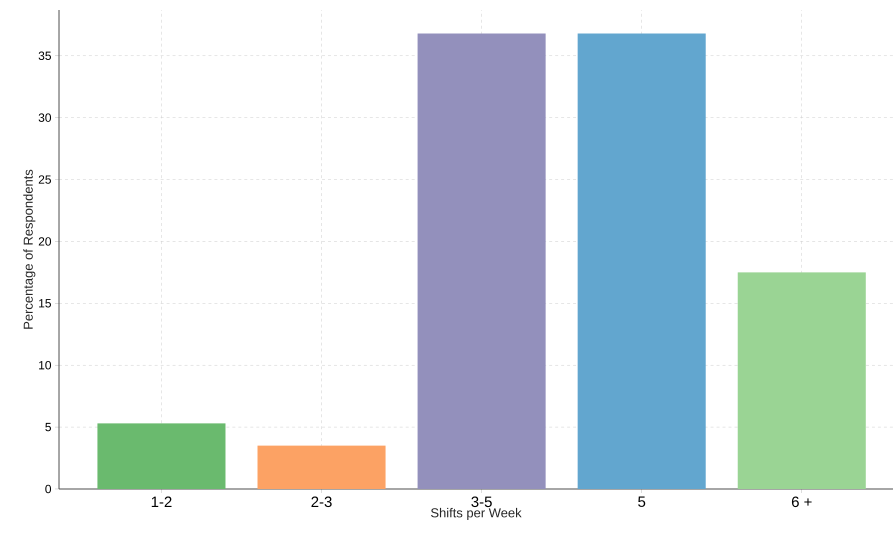  Describe the element at coordinates (162, 501) in the screenshot. I see `x-tick-label: 1-2` at that location.